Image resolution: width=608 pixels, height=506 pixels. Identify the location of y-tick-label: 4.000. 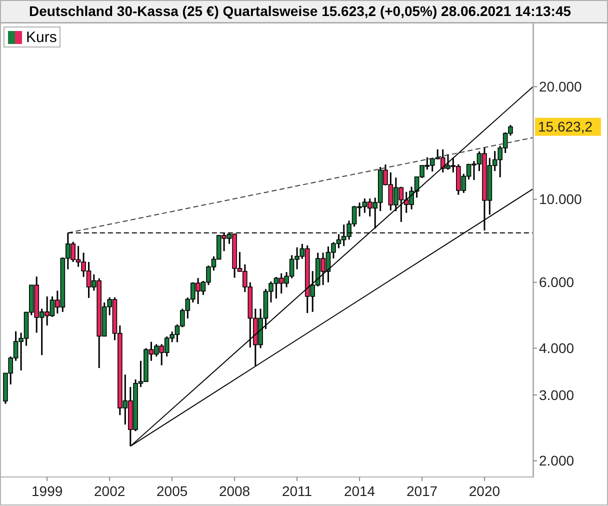
(556, 348).